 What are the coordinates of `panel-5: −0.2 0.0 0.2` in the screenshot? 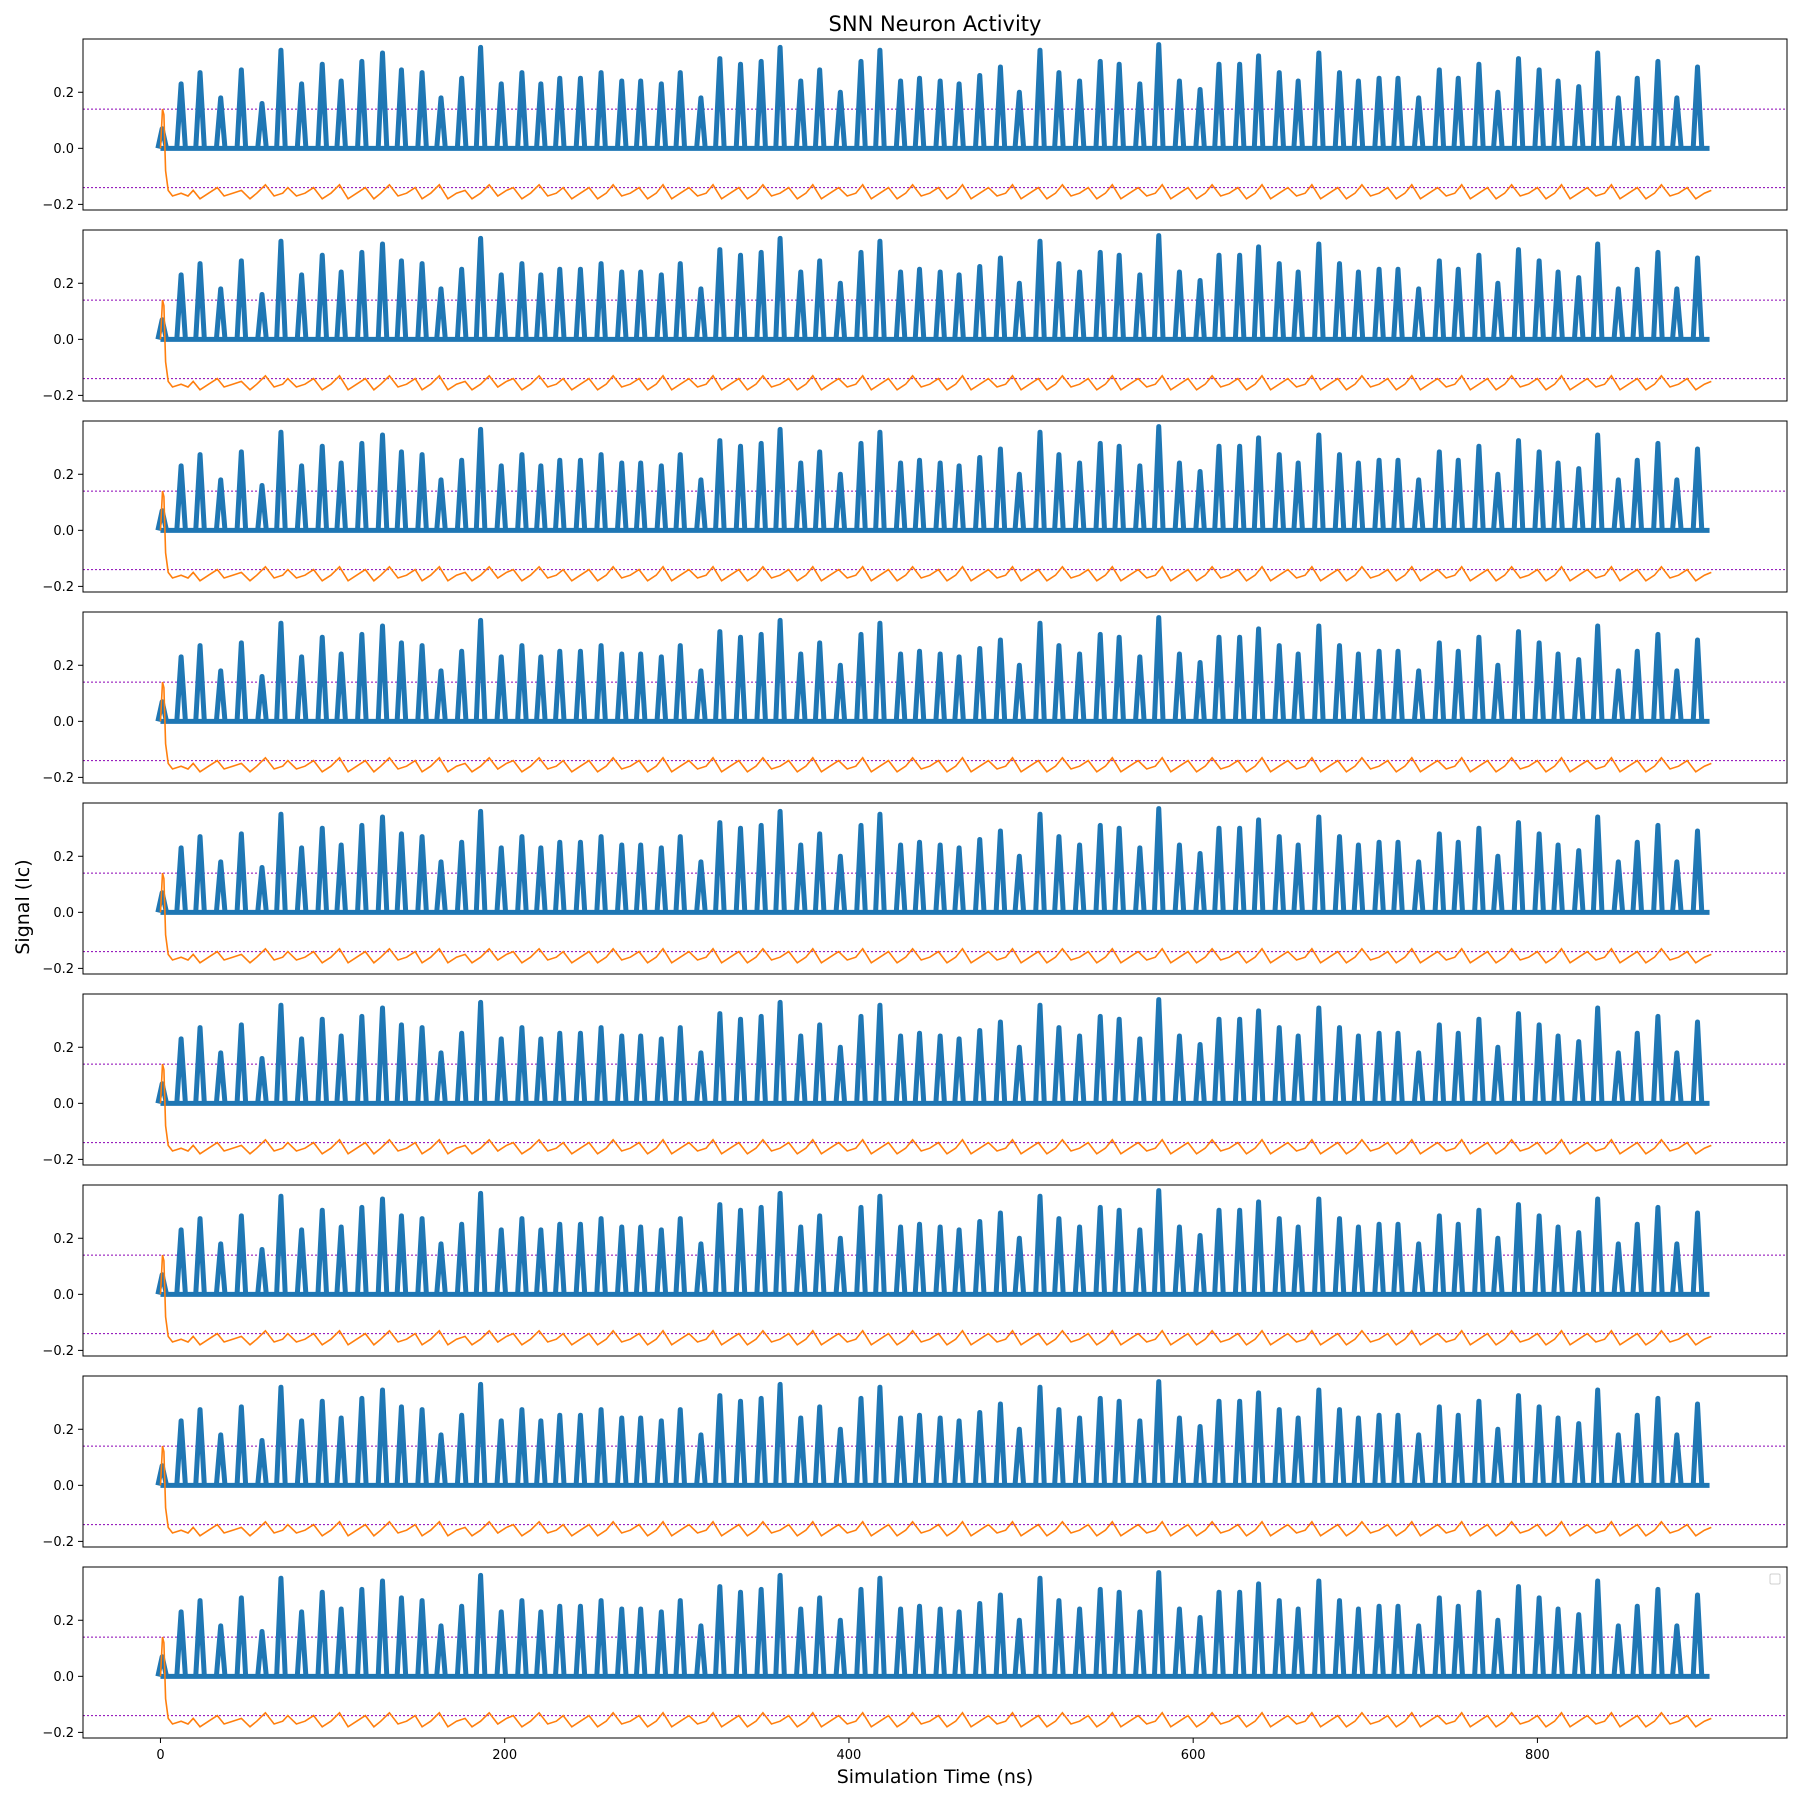 It's located at (915, 889).